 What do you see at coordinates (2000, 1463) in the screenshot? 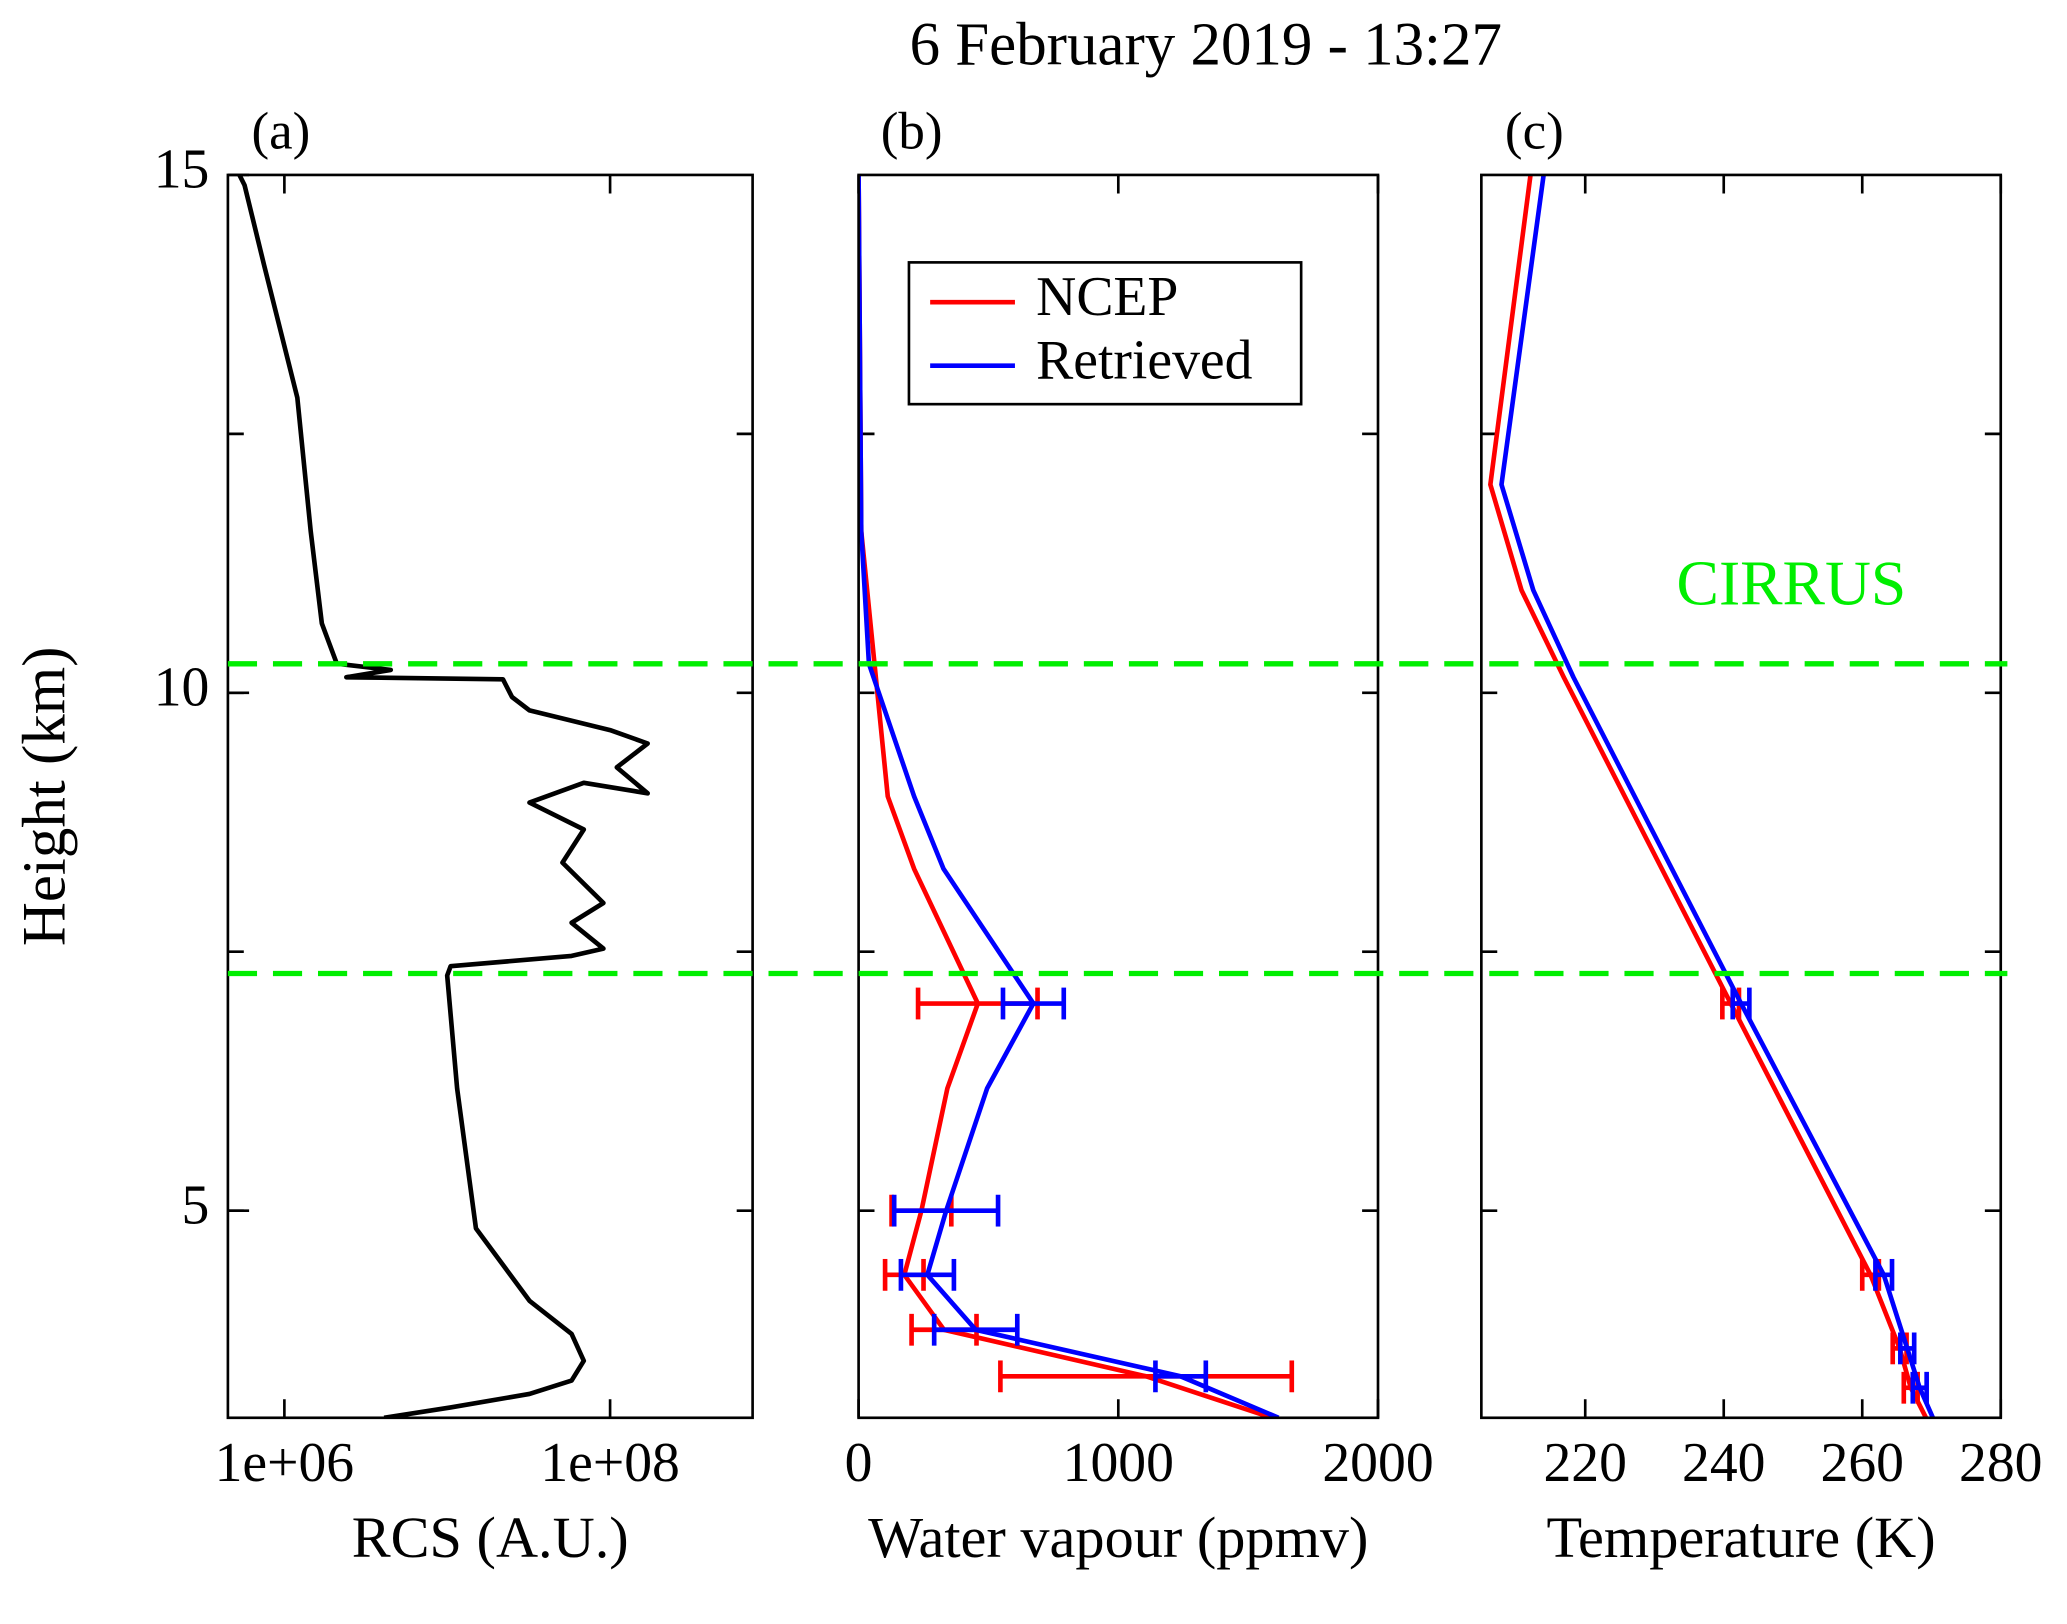
I see `x-tick-label: 280` at bounding box center [2000, 1463].